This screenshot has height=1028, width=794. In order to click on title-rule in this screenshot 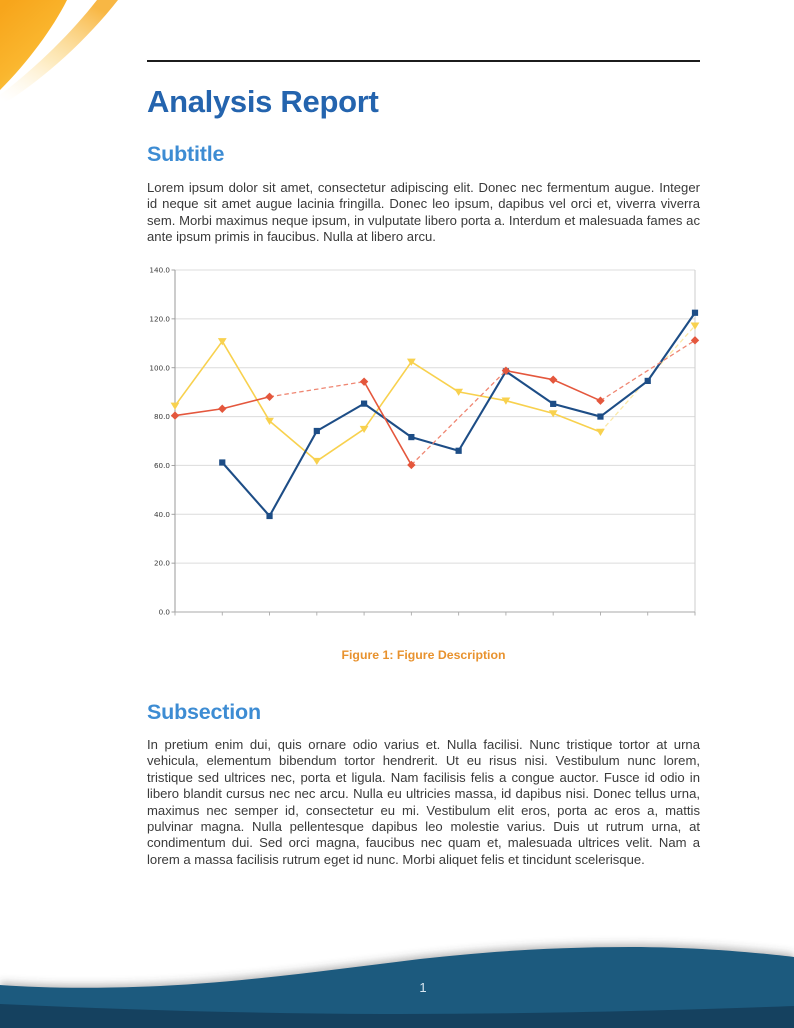, I will do `click(423, 61)`.